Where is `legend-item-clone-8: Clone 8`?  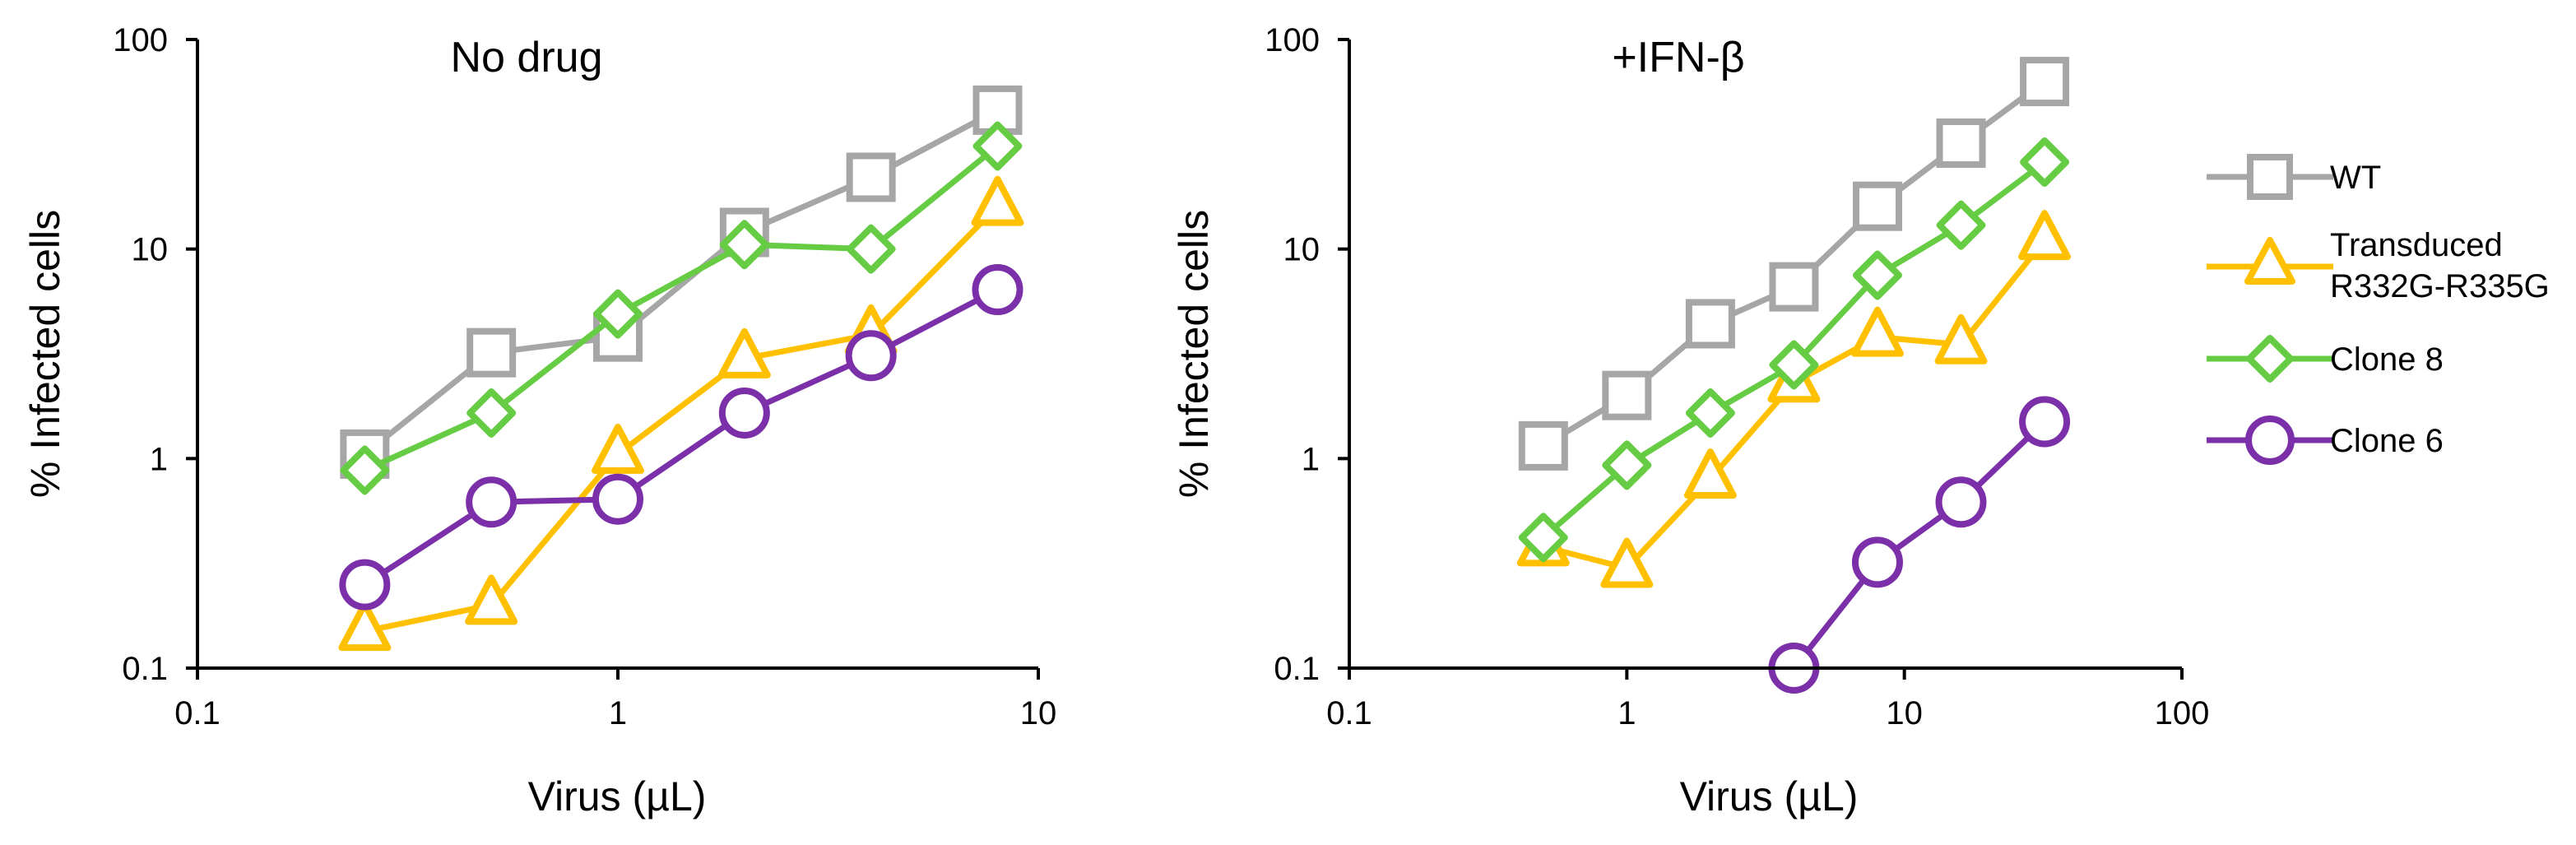
legend-item-clone-8: Clone 8 is located at coordinates (2326, 359).